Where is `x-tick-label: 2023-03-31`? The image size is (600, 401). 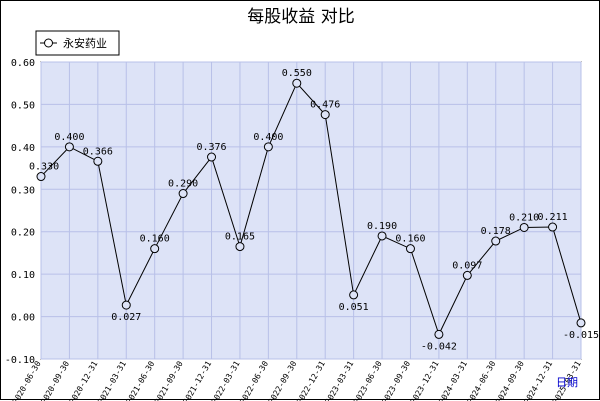 x-tick-label: 2023-03-31 is located at coordinates (339, 380).